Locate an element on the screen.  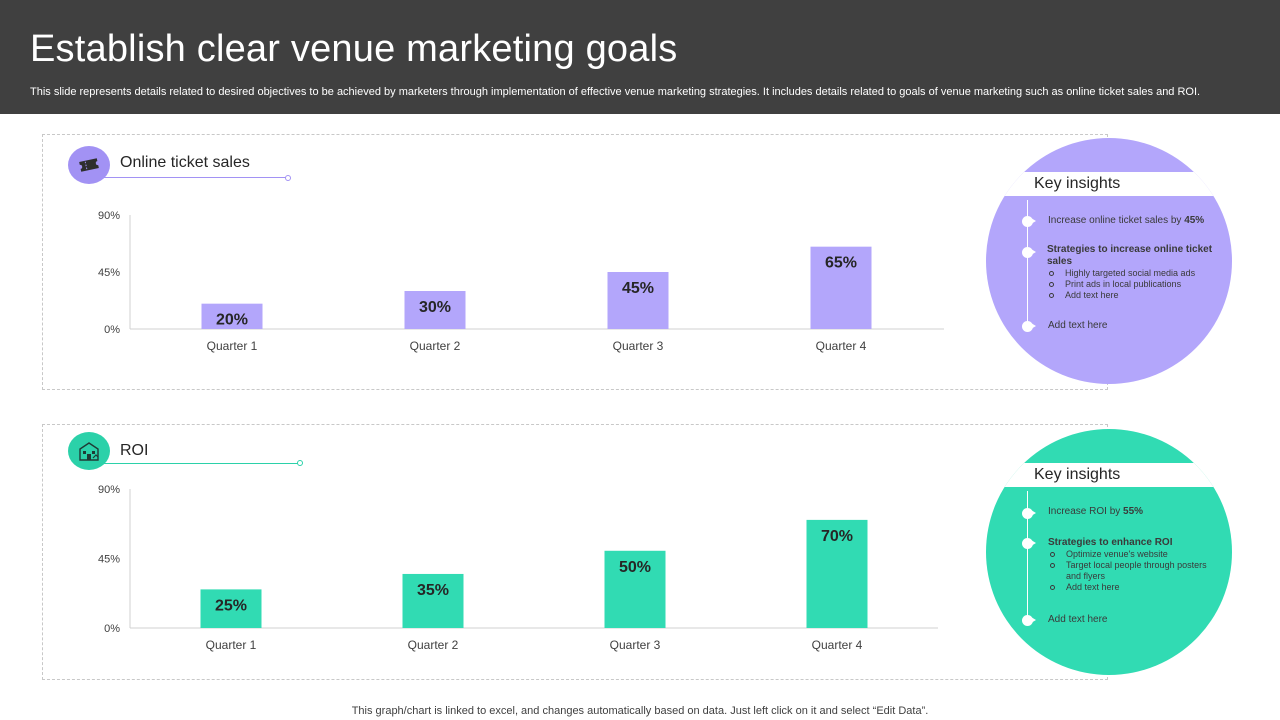
insight-target-value: 45% is located at coordinates (1194, 220).